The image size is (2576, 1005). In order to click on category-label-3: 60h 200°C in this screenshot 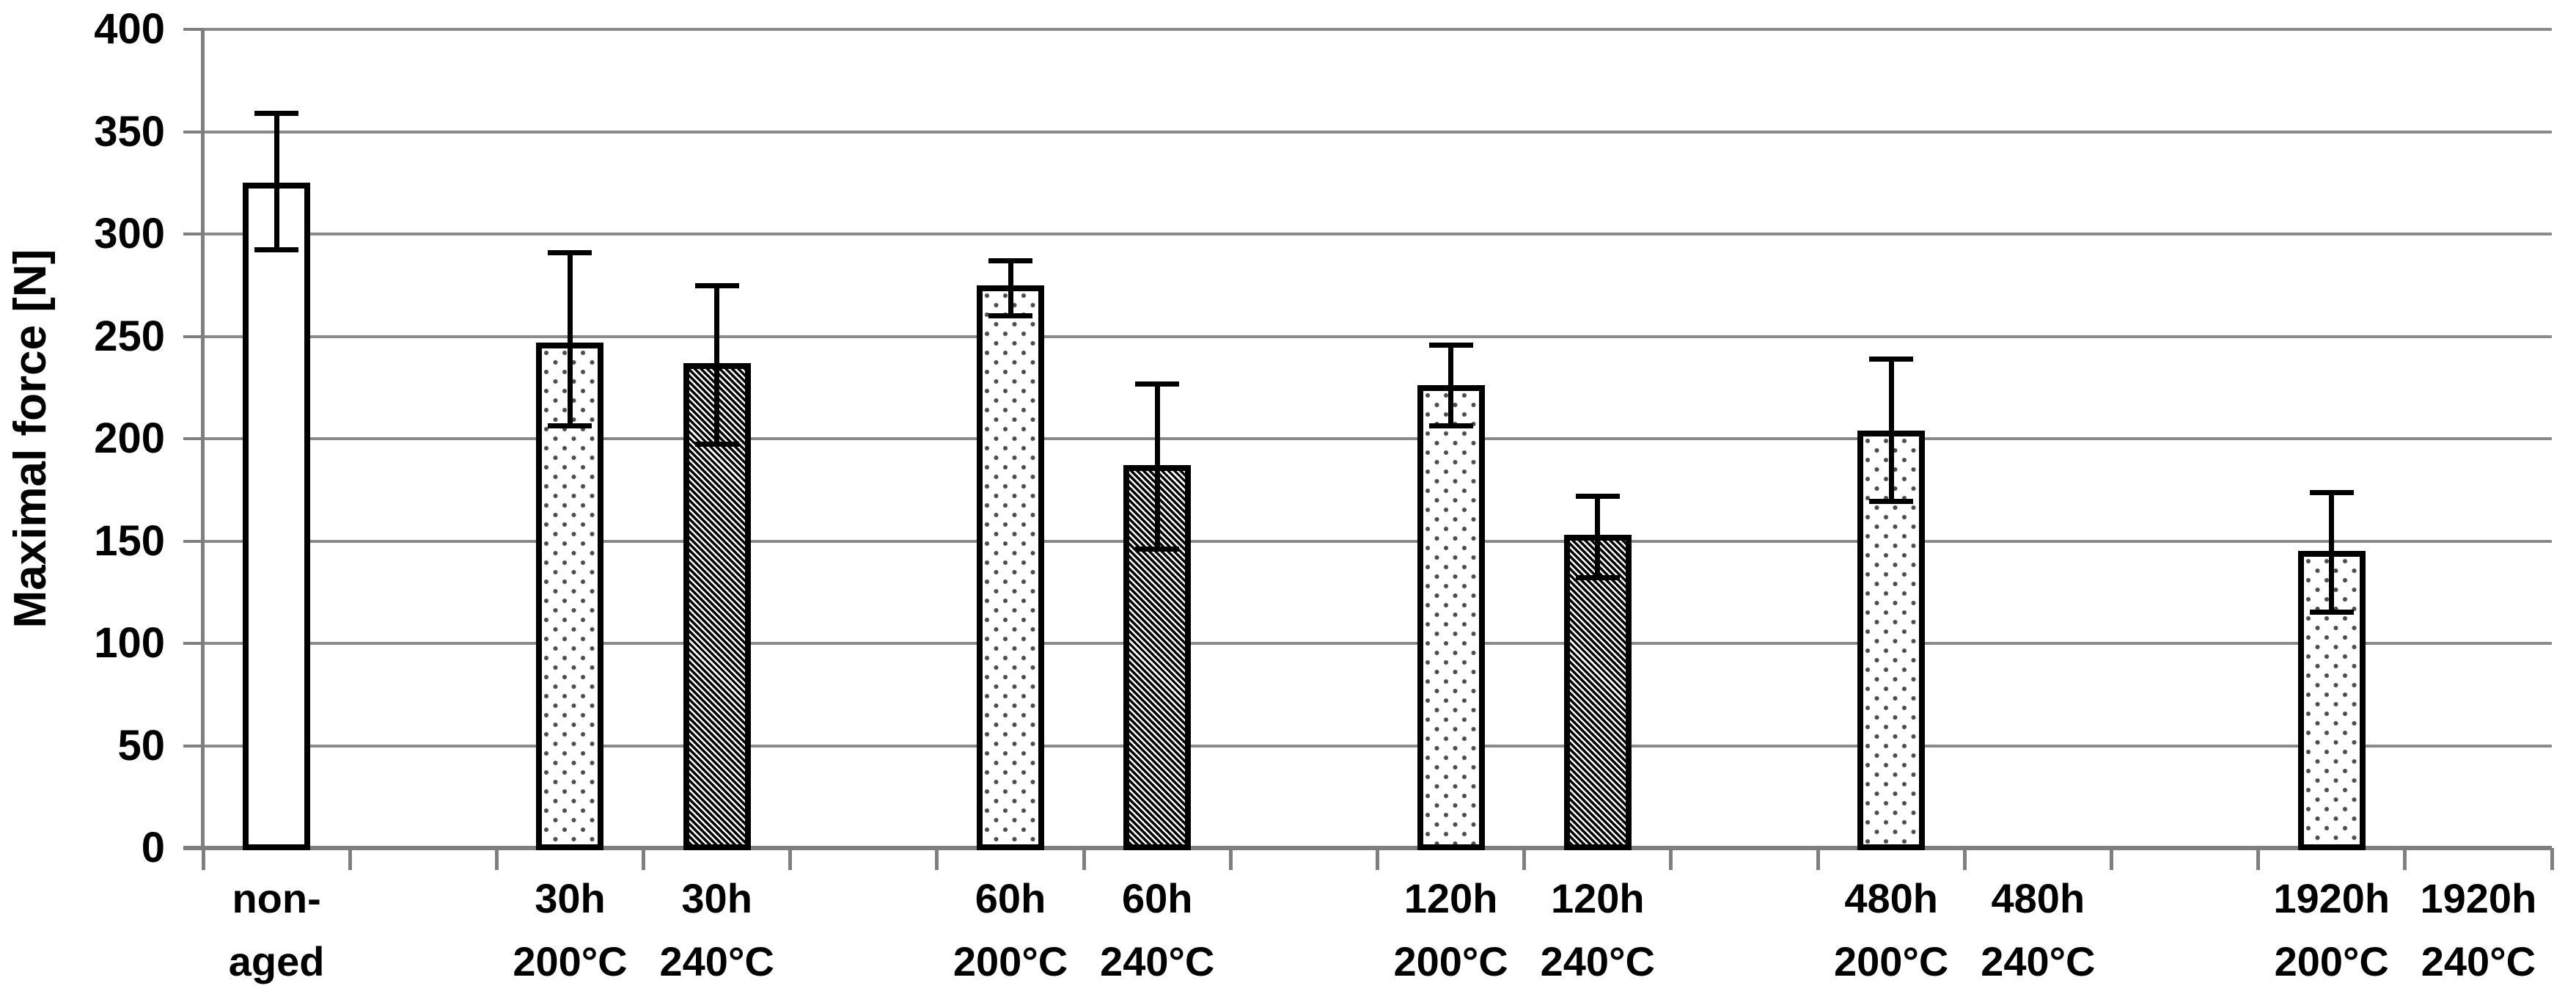, I will do `click(1011, 930)`.